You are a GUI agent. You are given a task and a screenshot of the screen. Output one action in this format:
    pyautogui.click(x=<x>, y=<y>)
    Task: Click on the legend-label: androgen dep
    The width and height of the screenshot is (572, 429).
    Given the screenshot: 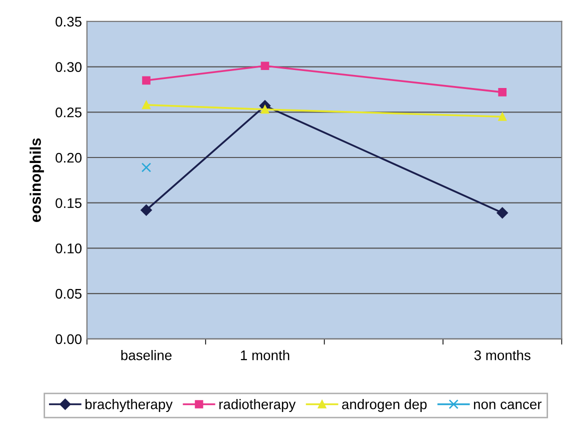 What is the action you would take?
    pyautogui.click(x=384, y=405)
    